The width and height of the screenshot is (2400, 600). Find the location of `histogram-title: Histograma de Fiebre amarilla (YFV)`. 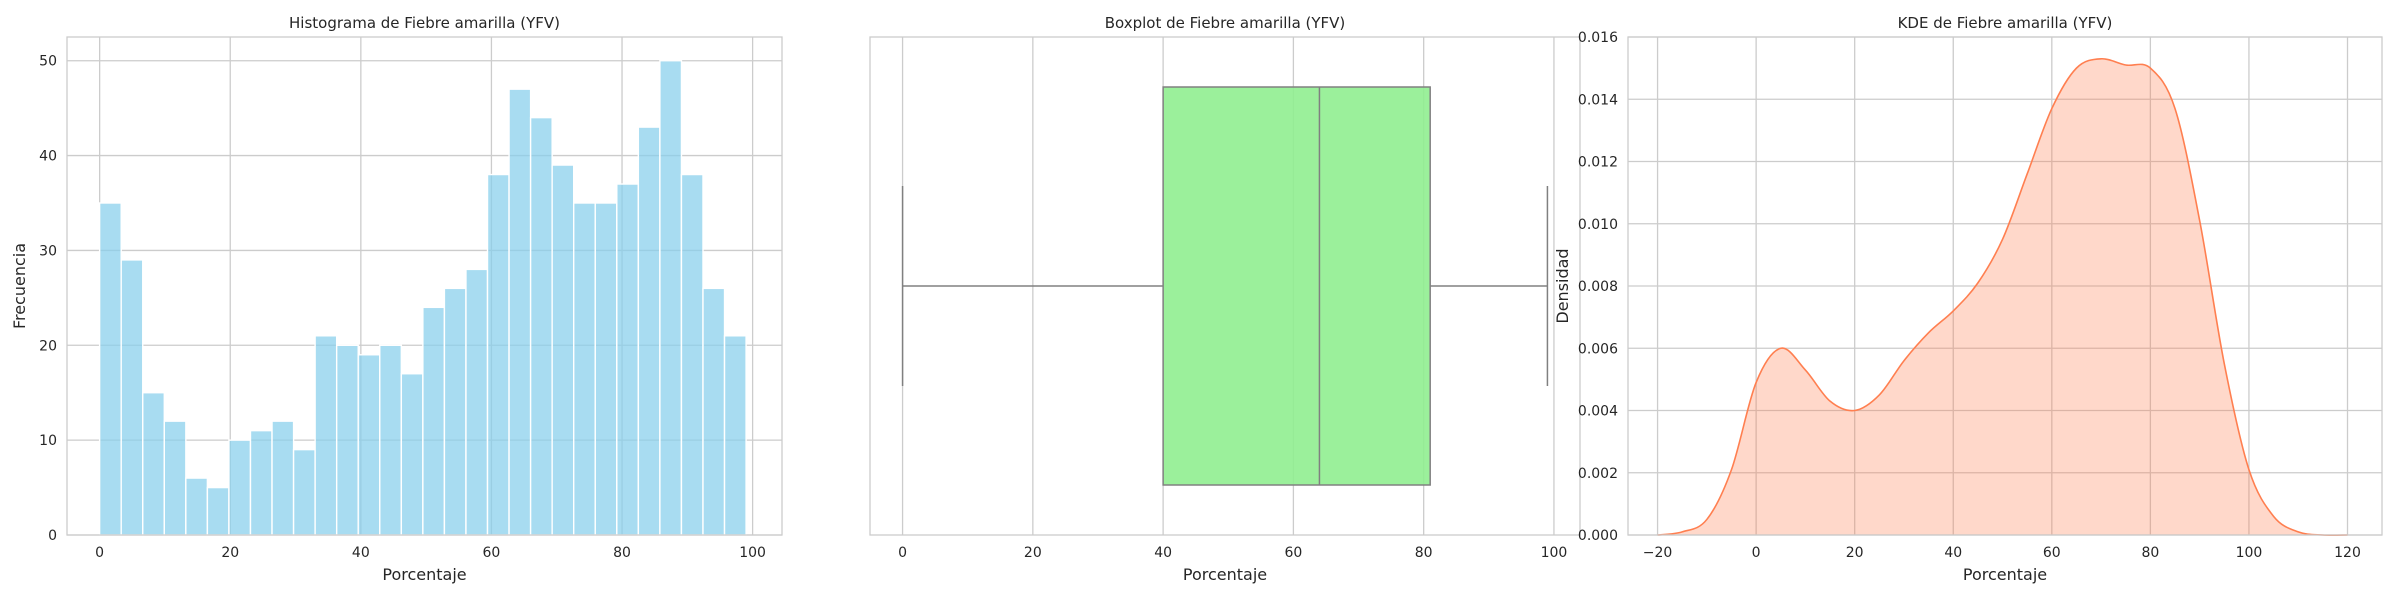

histogram-title: Histograma de Fiebre amarilla (YFV) is located at coordinates (424, 23).